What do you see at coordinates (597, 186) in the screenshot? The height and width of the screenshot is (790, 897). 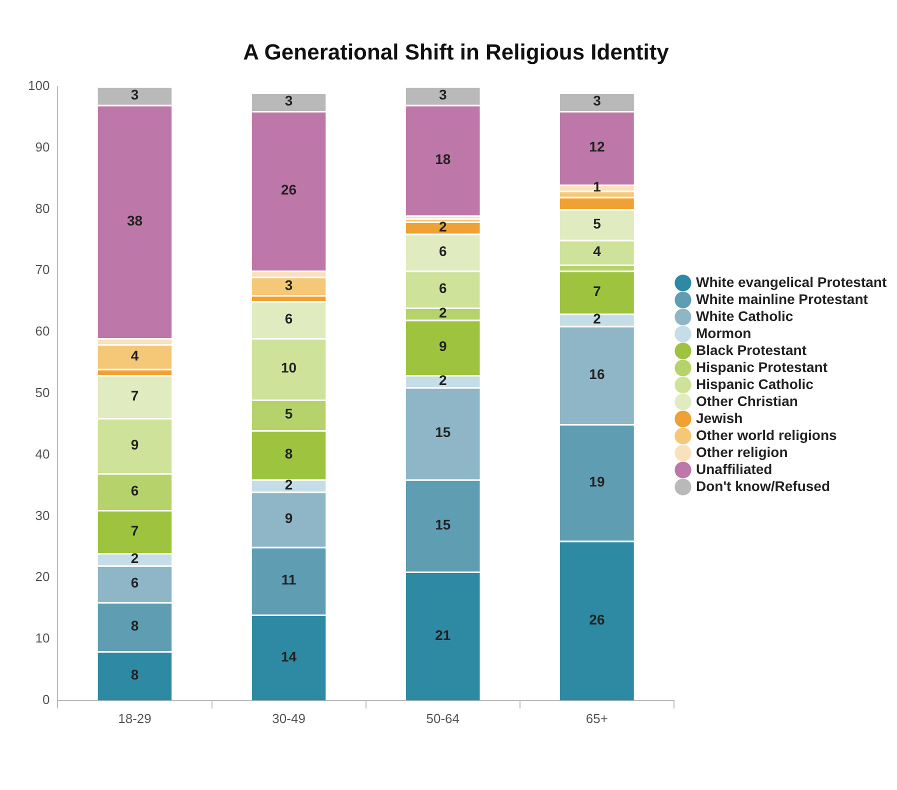 I see `data-label: 1` at bounding box center [597, 186].